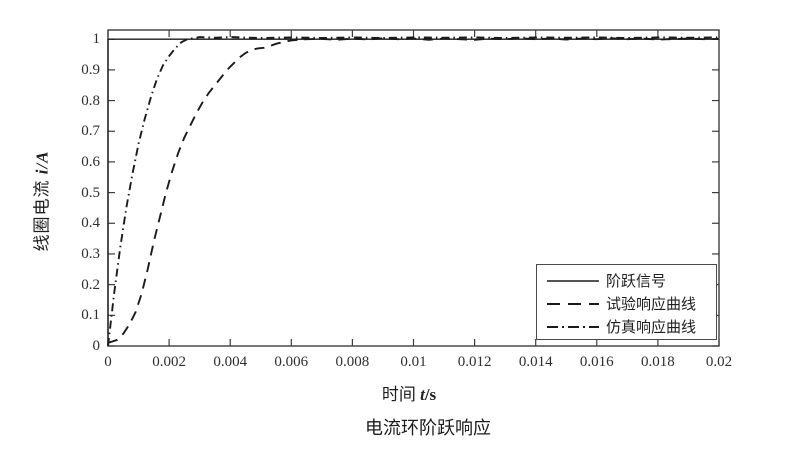 The image size is (787, 452). Describe the element at coordinates (96, 346) in the screenshot. I see `y-tick-label: 0` at that location.